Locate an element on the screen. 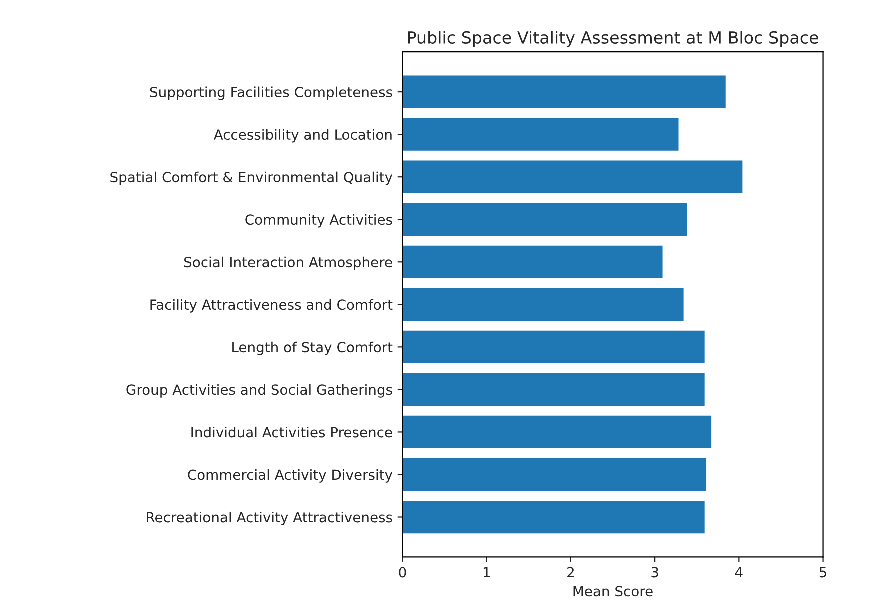 The image size is (891, 613). y-tick-label: Group Activities and Social Gatherings is located at coordinates (259, 391).